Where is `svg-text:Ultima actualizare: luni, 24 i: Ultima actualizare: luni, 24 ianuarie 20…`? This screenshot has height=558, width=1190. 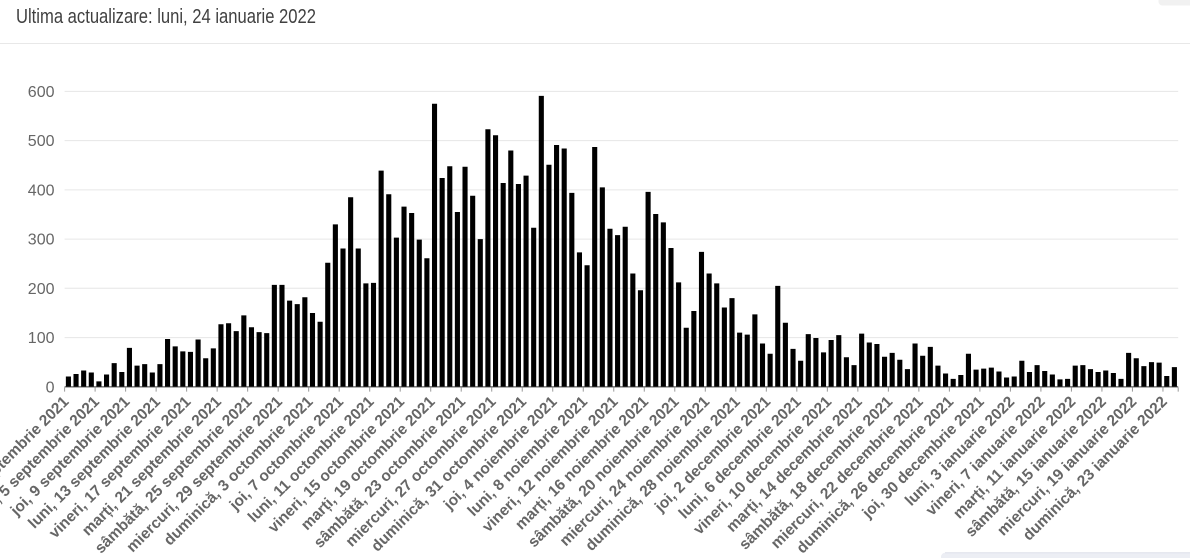
svg-text:Ultima actualizare: luni, 24 i: Ultima actualizare: luni, 24 ianuarie 20… is located at coordinates (166, 17).